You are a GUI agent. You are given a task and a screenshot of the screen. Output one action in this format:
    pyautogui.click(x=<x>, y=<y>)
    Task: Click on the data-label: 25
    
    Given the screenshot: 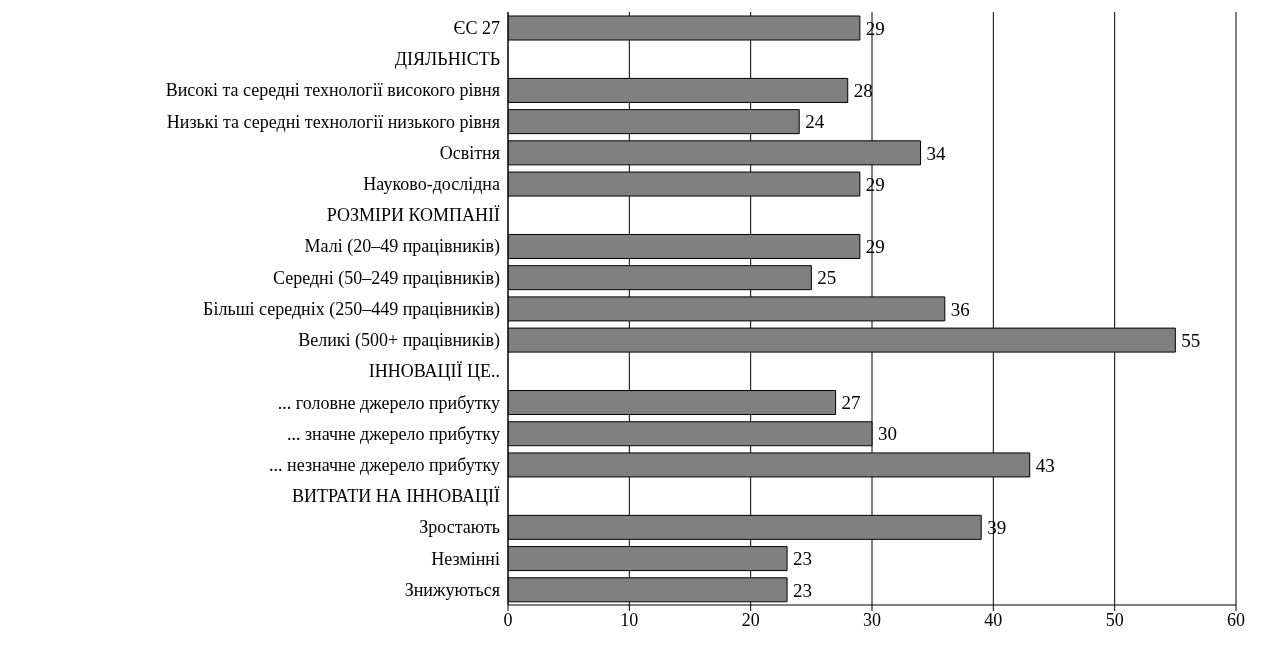 What is the action you would take?
    pyautogui.click(x=827, y=278)
    